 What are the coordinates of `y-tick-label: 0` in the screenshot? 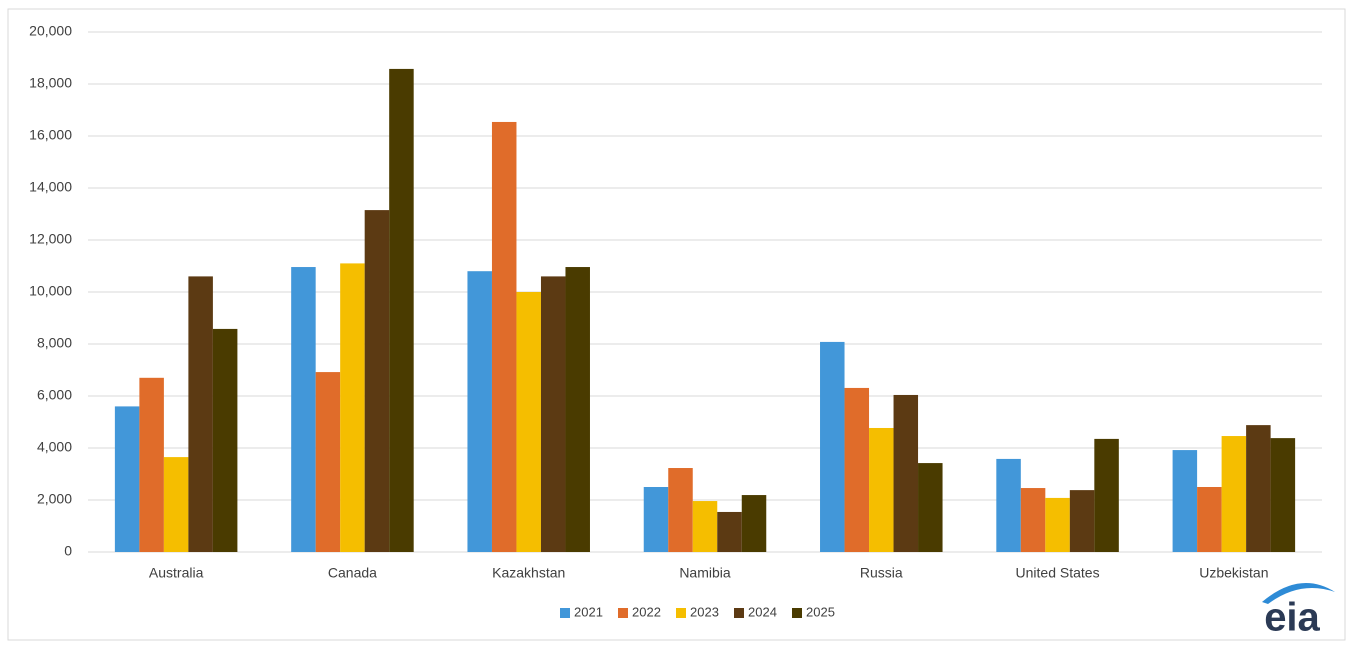 It's located at (68, 551).